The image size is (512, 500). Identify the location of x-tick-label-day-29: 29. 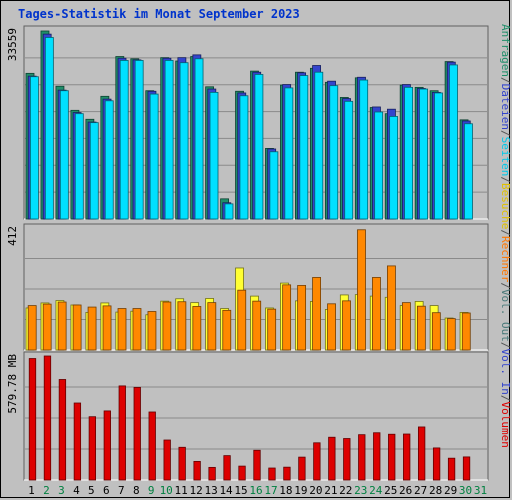
(450, 490).